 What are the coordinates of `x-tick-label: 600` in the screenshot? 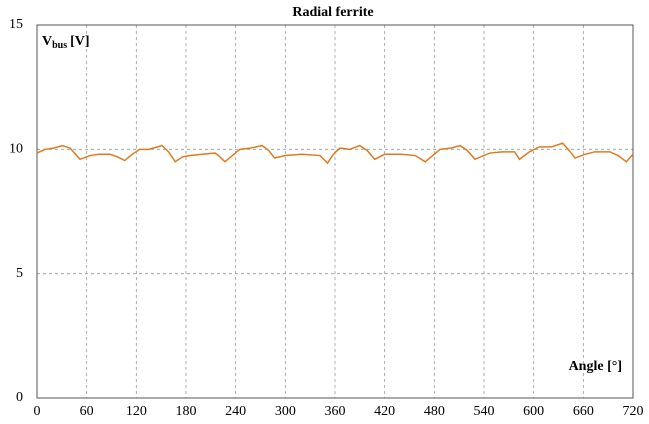 It's located at (533, 411).